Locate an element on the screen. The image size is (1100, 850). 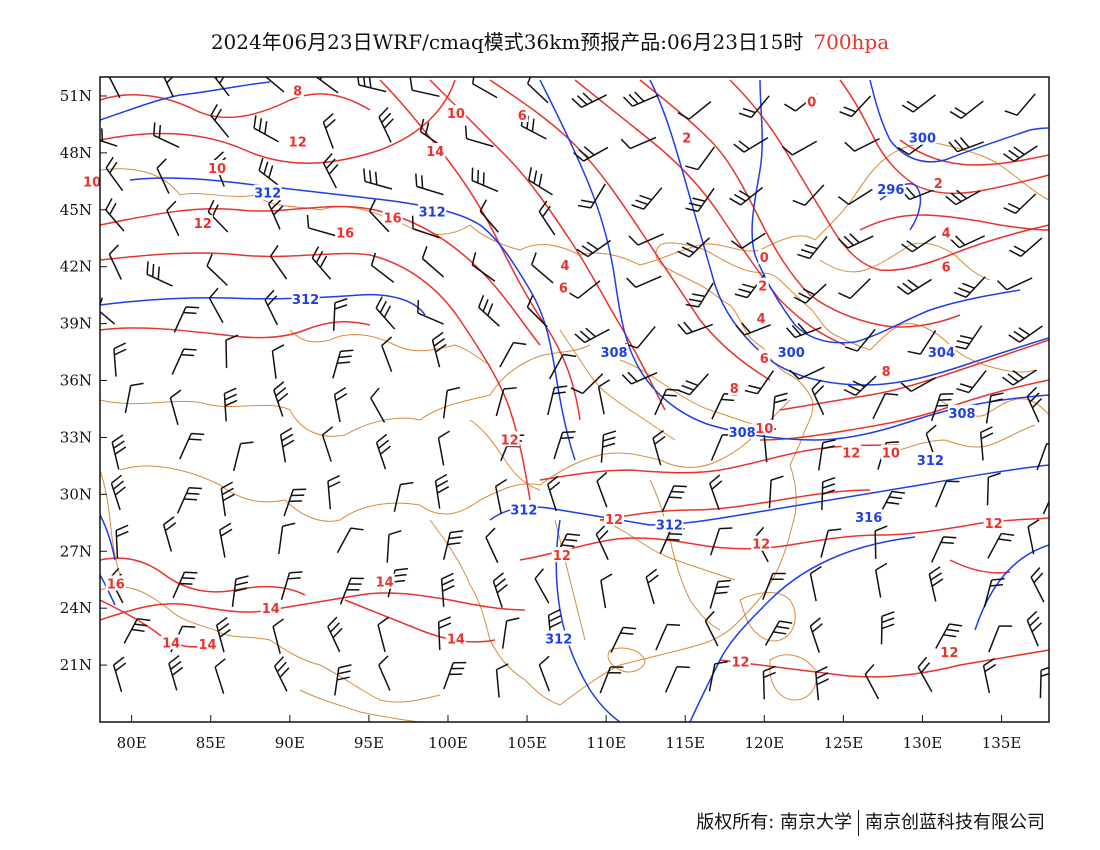
lat-tick-label: 39N is located at coordinates (76, 324).